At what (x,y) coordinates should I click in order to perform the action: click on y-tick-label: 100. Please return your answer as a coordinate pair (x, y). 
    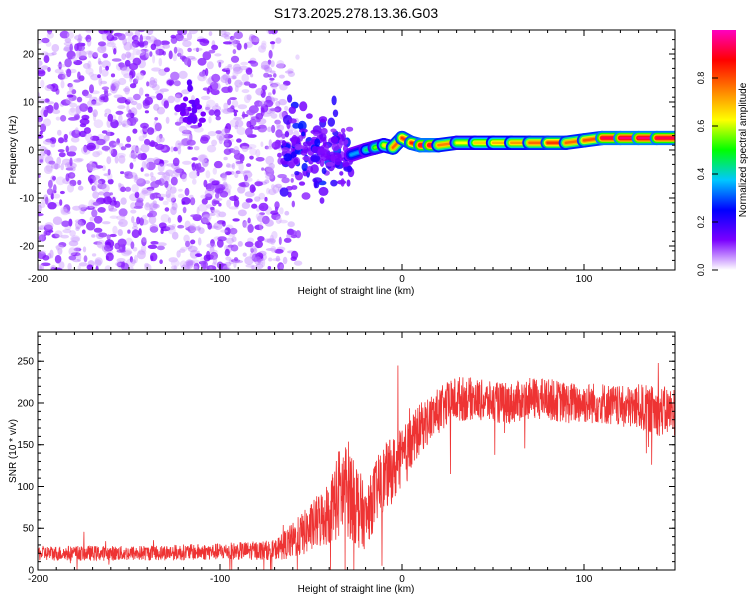
    Looking at the image, I should click on (25, 487).